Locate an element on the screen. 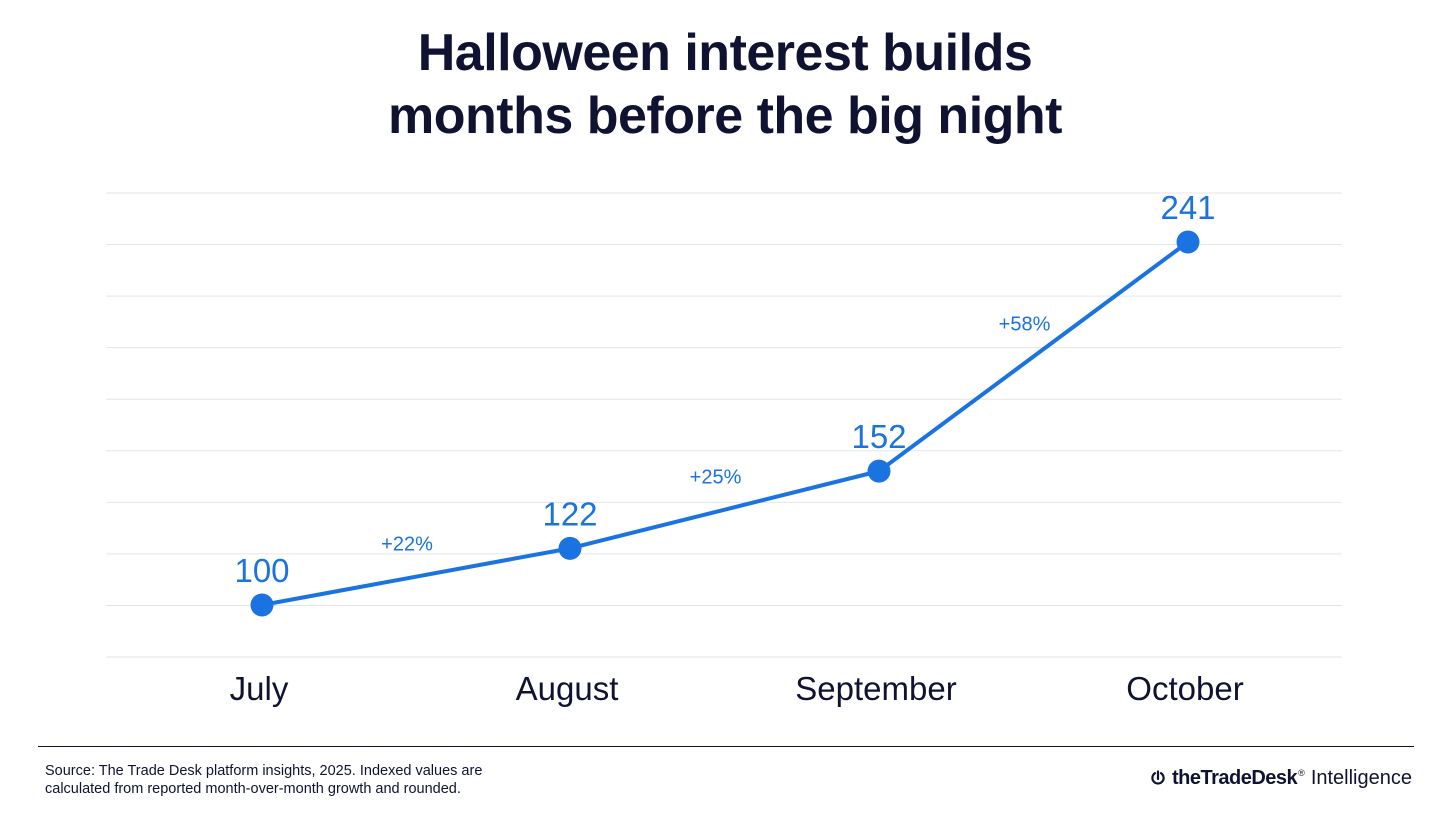 The image size is (1450, 814). growth-label: +22% is located at coordinates (407, 545).